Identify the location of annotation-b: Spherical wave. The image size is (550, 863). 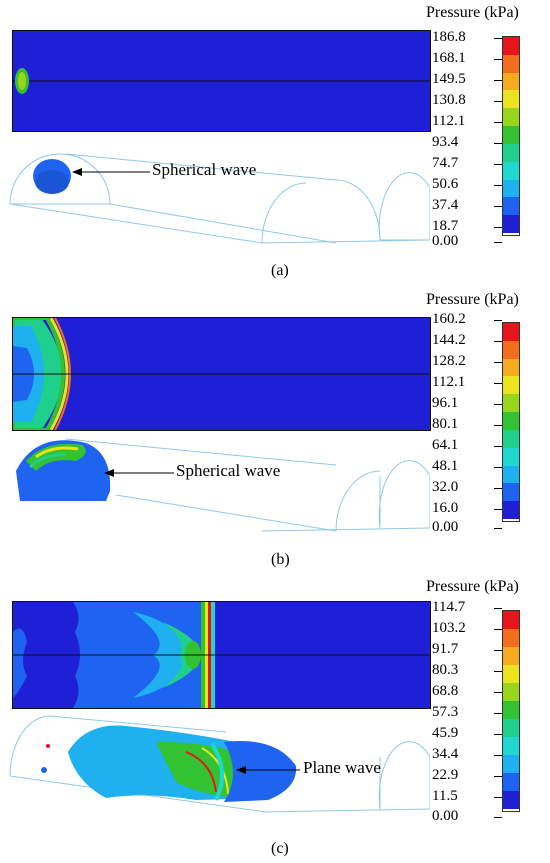
(228, 470).